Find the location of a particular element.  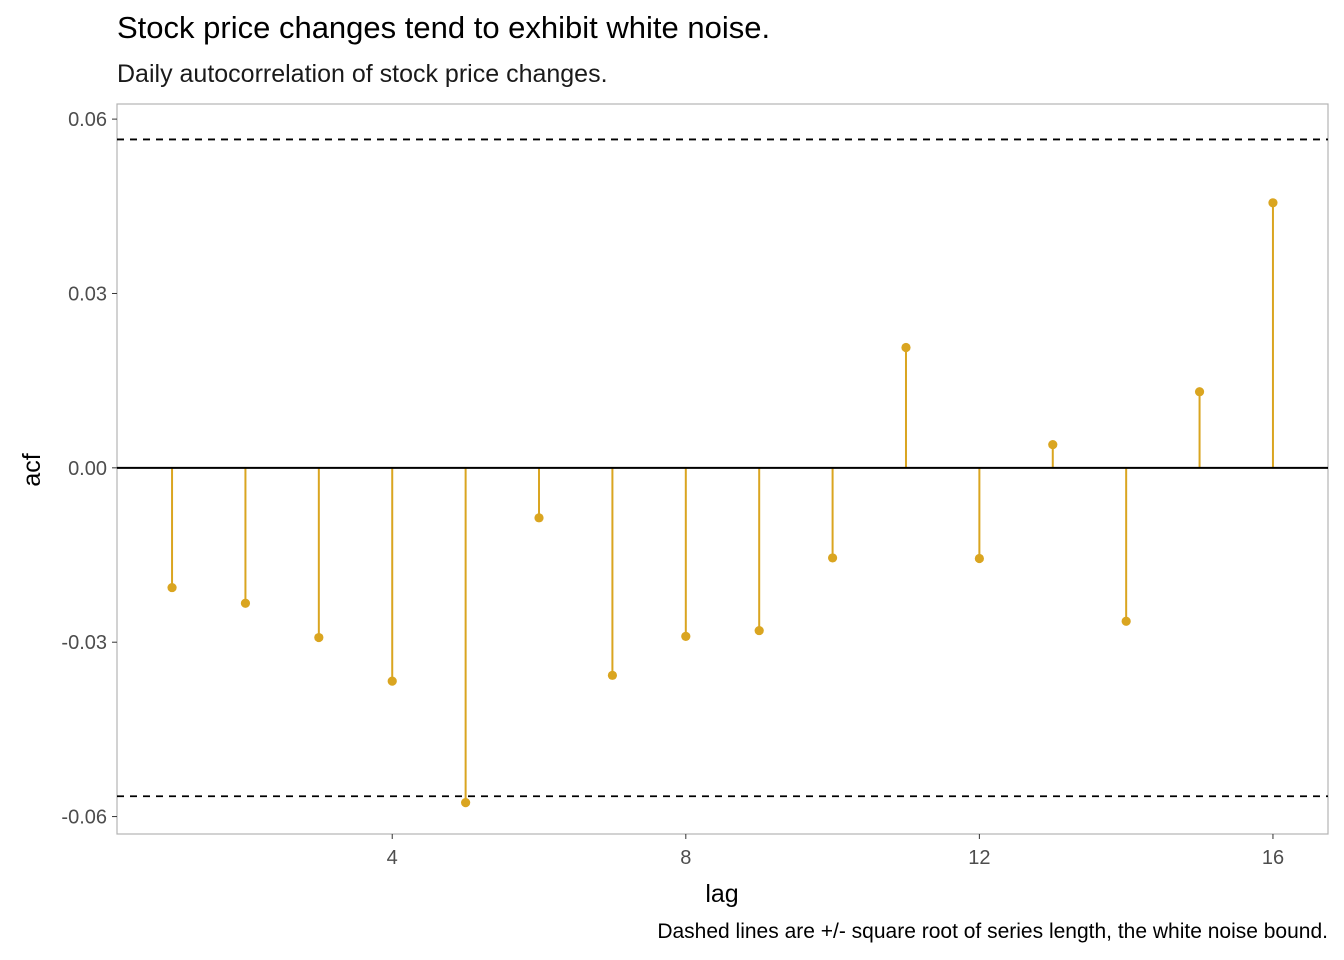

x-axis-title: lag is located at coordinates (721, 894).